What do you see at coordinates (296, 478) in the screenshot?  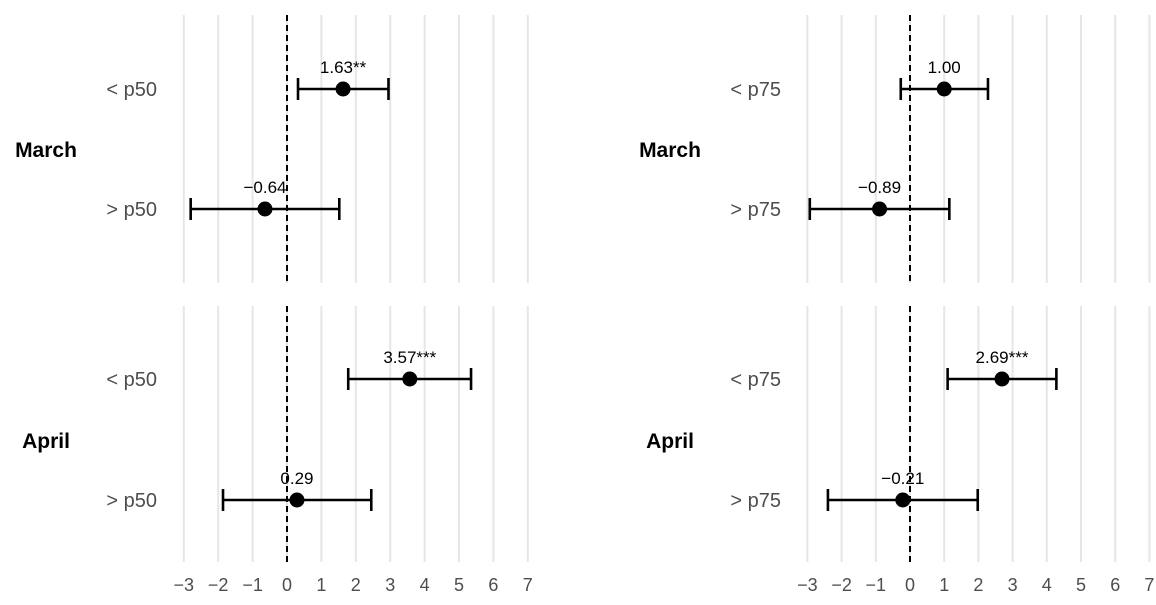 I see `data-label: 0.29` at bounding box center [296, 478].